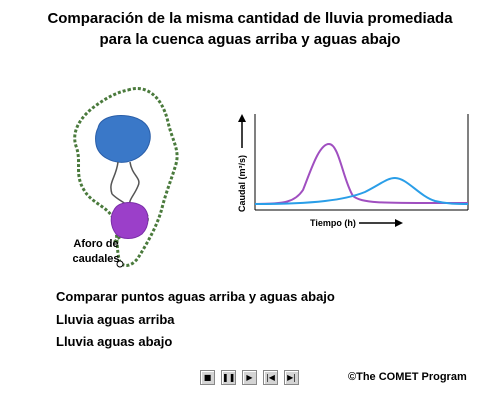 This screenshot has width=500, height=400. Describe the element at coordinates (242, 118) in the screenshot. I see `y-arrow-head` at that location.